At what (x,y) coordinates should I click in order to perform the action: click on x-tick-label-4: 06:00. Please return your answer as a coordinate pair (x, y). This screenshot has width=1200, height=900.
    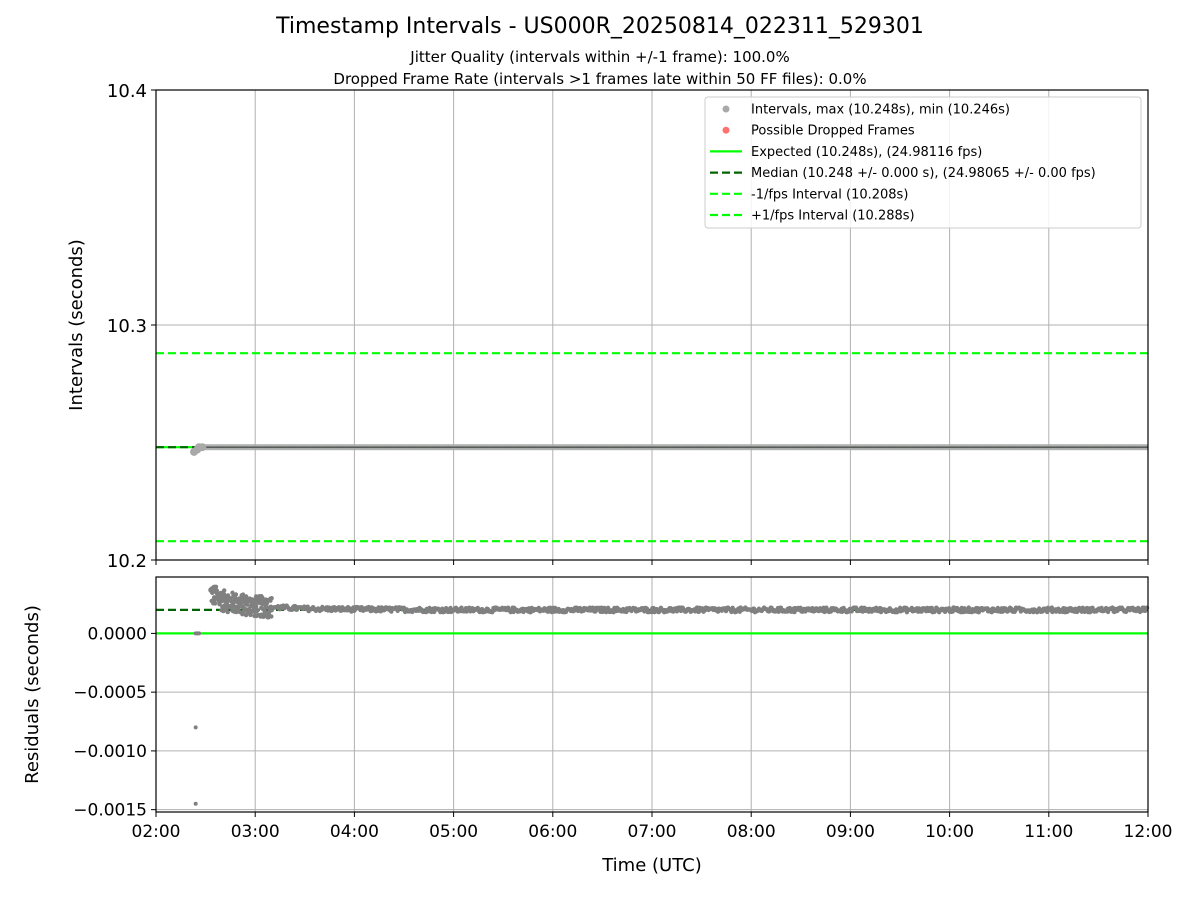
    Looking at the image, I should click on (552, 832).